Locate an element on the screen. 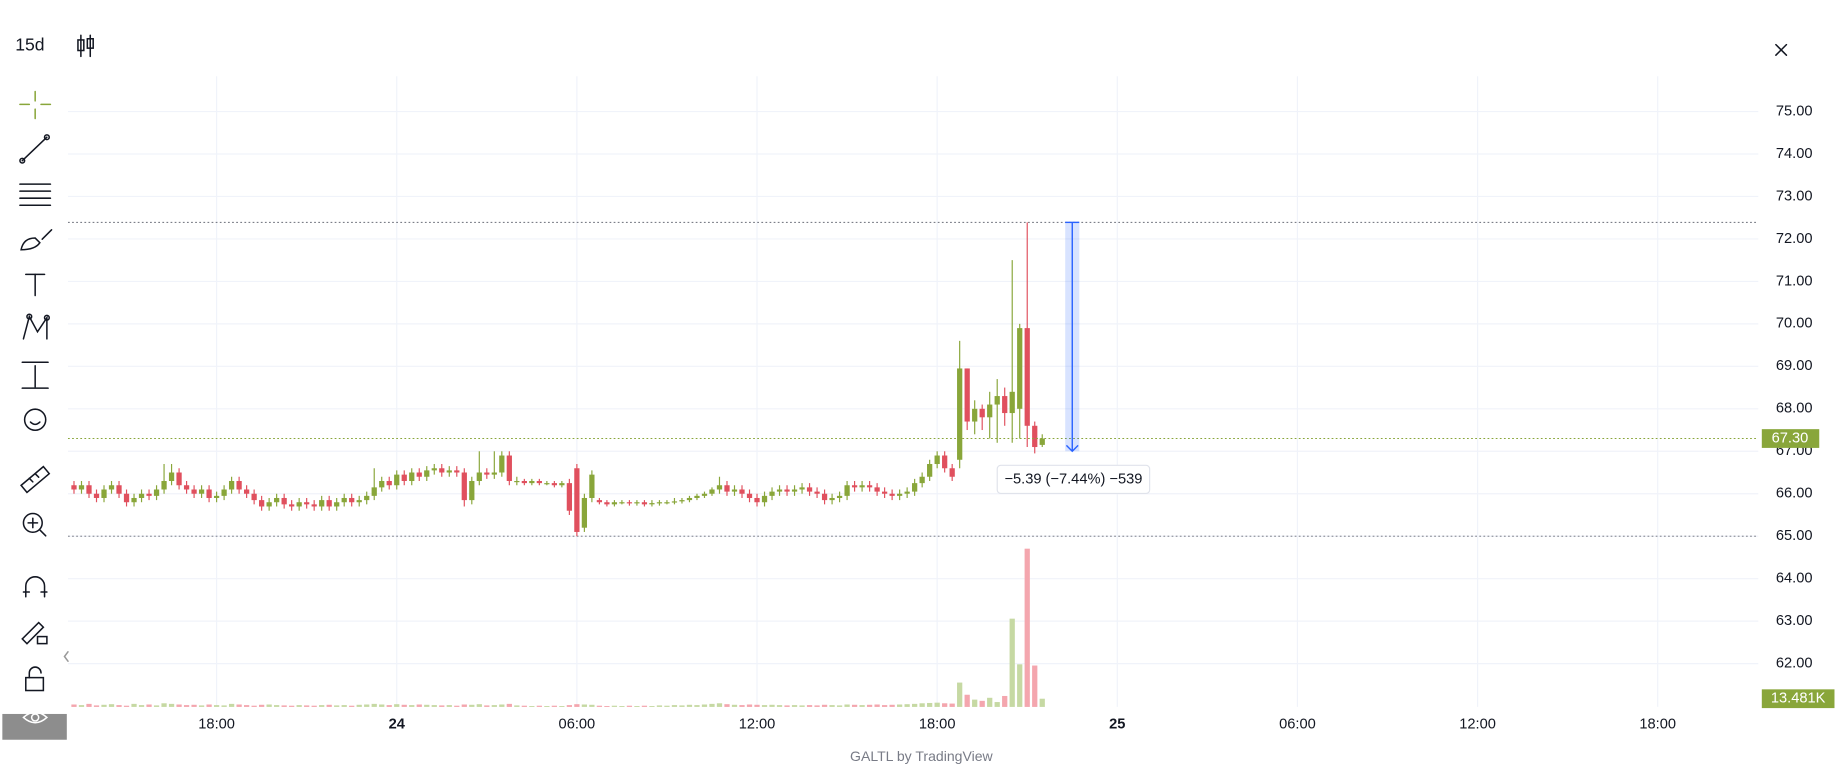 The width and height of the screenshot is (1838, 775). fib-tool is located at coordinates (35, 194).